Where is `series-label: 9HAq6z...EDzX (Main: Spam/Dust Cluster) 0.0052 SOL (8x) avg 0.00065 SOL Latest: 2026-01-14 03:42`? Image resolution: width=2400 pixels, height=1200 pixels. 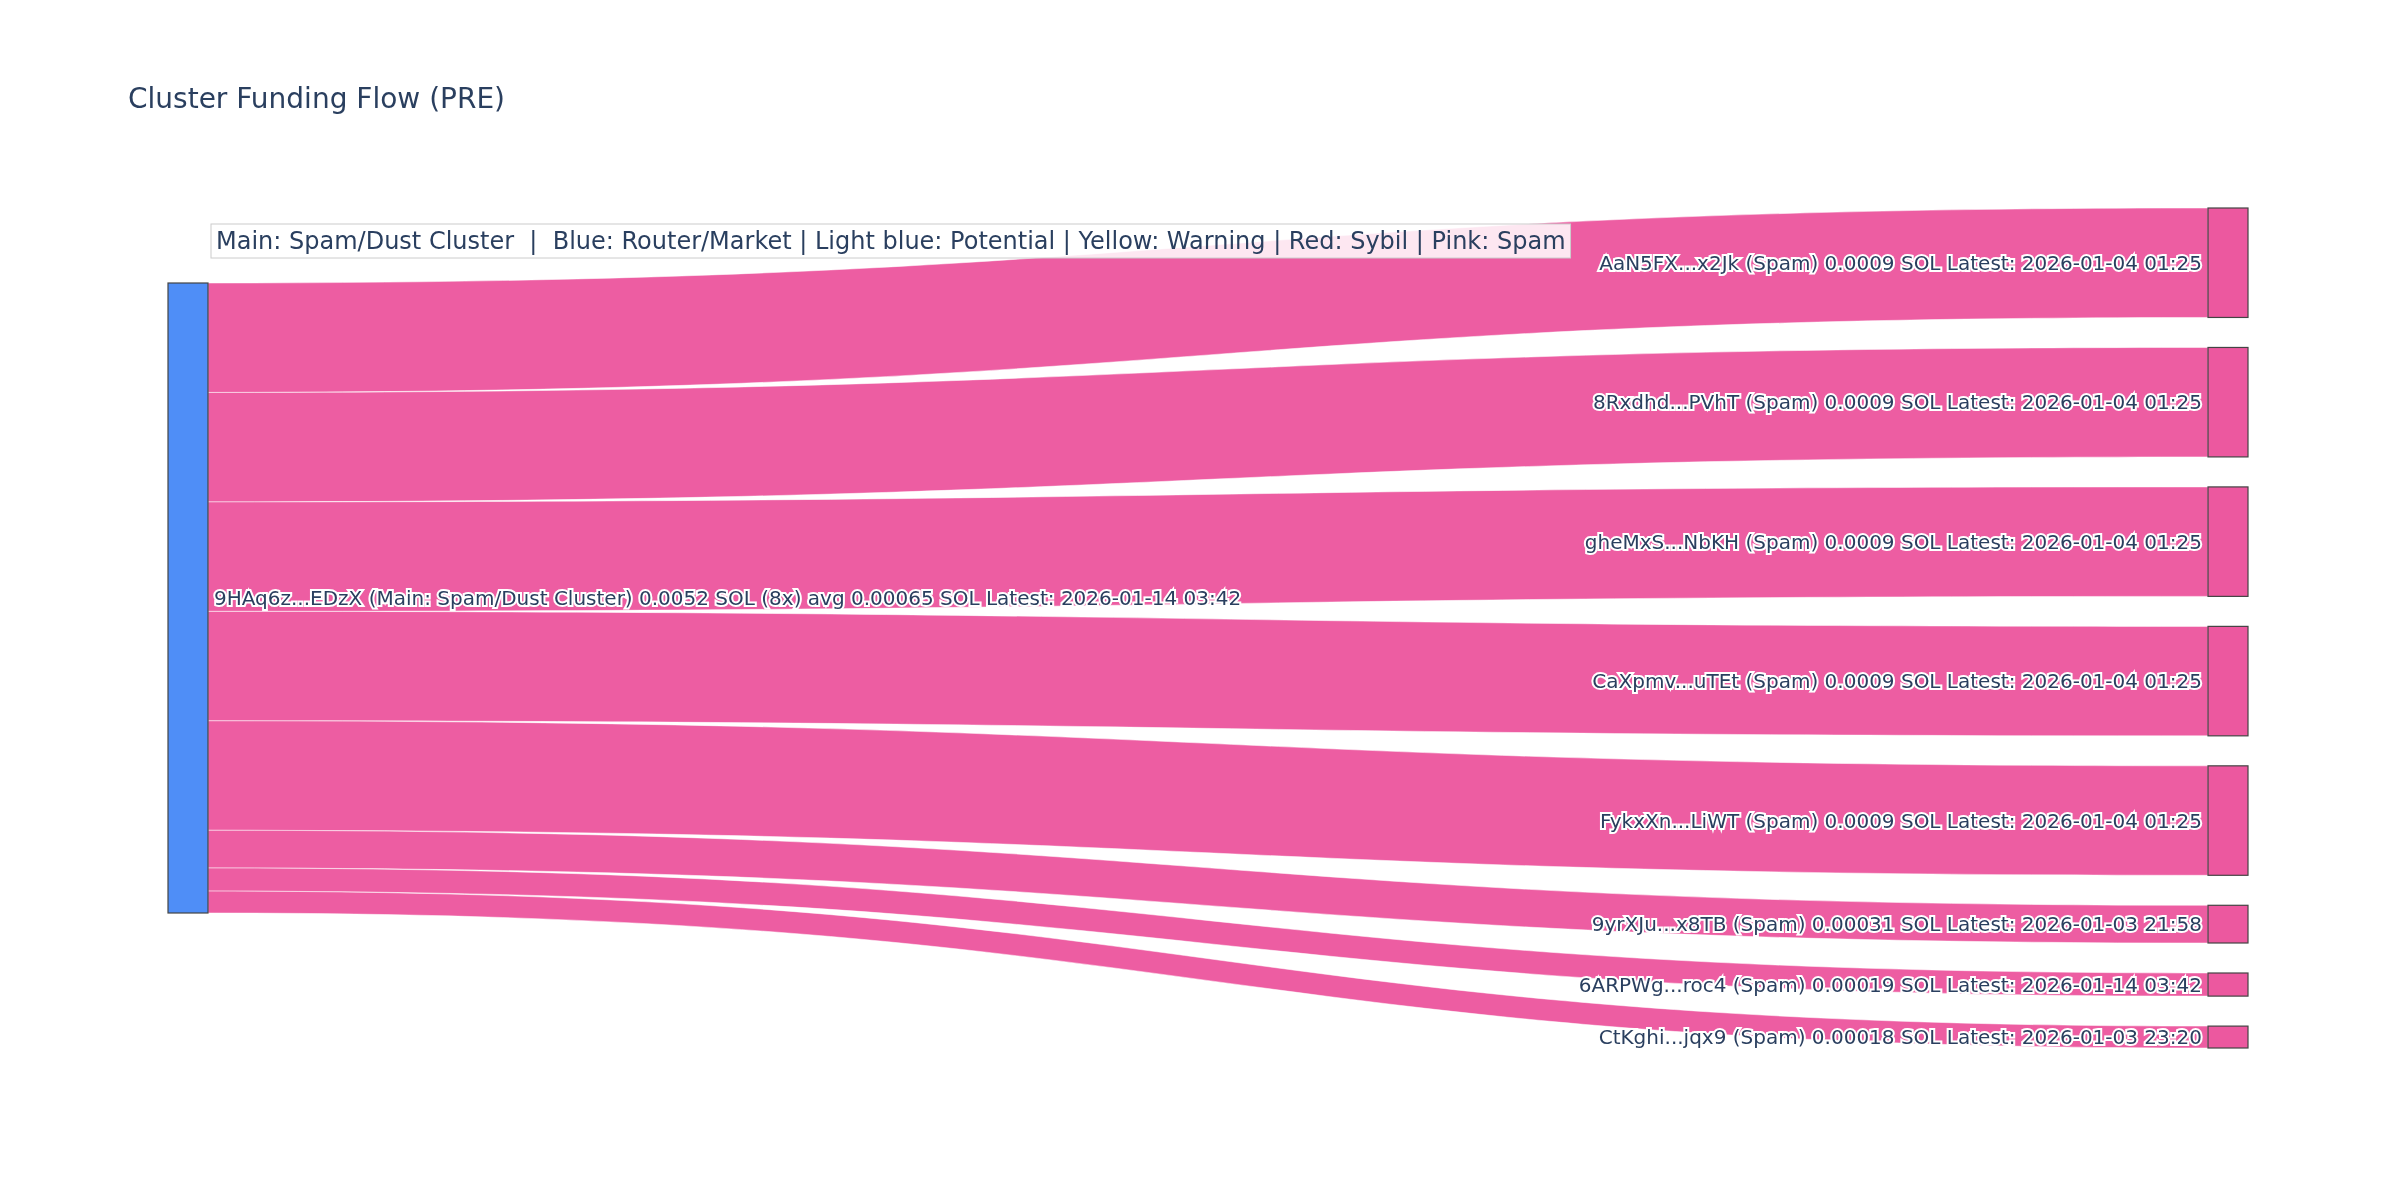
series-label: 9HAq6z...EDzX (Main: Spam/Dust Cluster) 0.0052 SOL (8x) avg 0.00065 SOL Latest: 2026-01-14 03:42 is located at coordinates (728, 598).